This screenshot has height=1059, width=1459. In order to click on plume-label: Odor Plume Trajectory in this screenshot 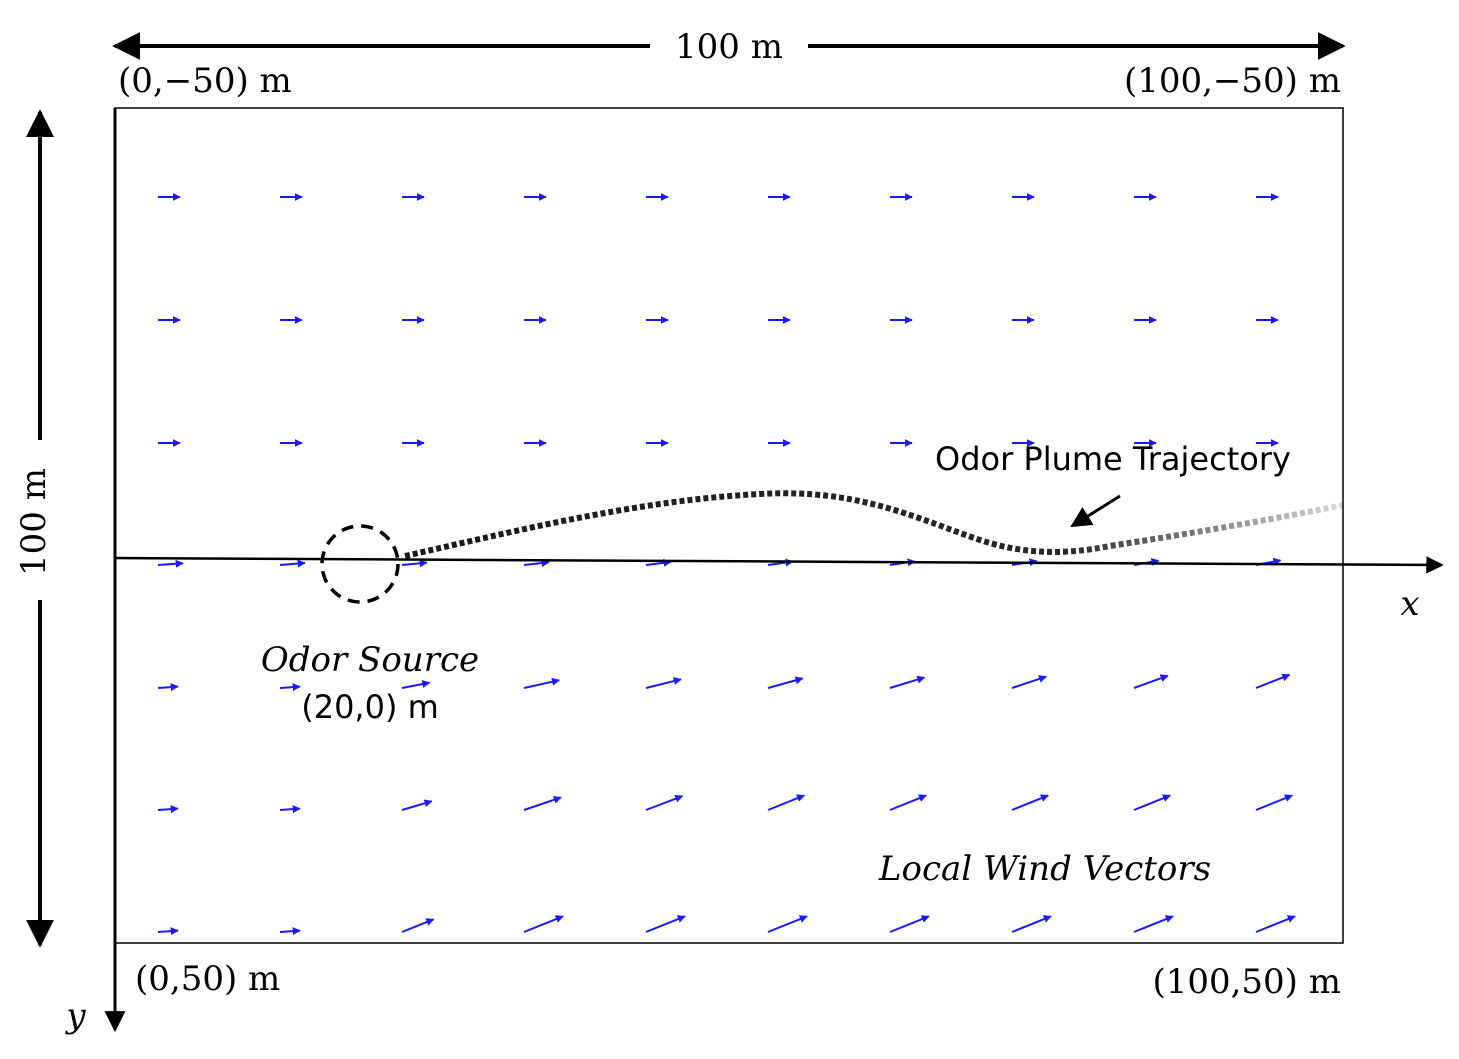, I will do `click(1113, 459)`.